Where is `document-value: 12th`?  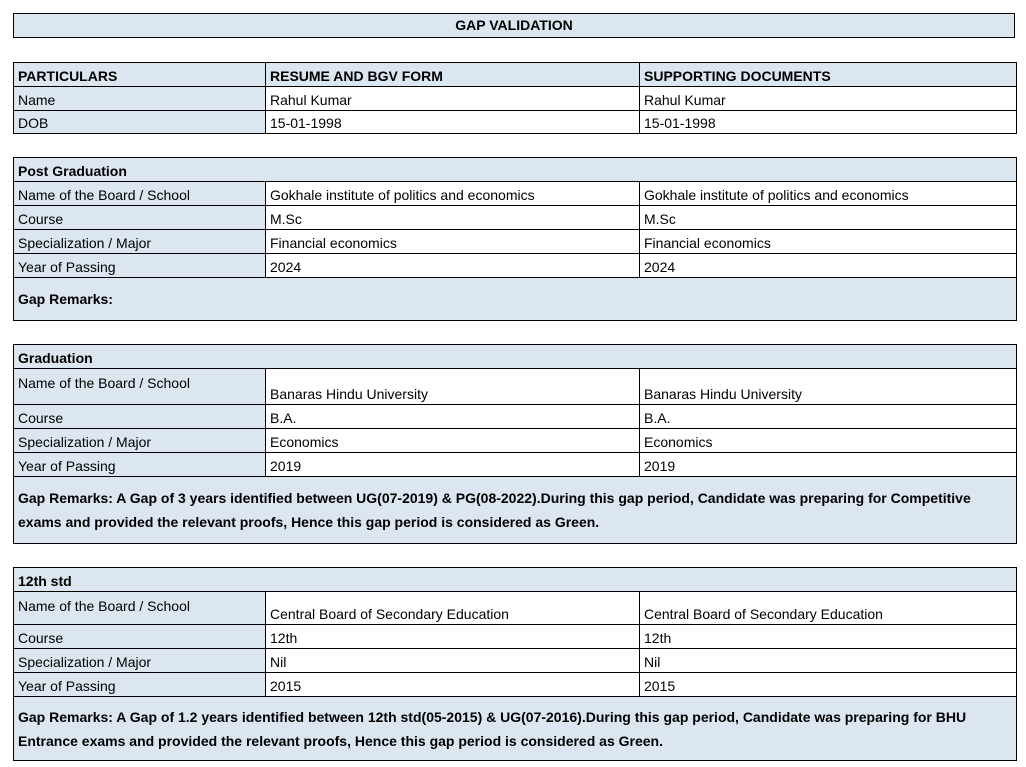 document-value: 12th is located at coordinates (828, 636).